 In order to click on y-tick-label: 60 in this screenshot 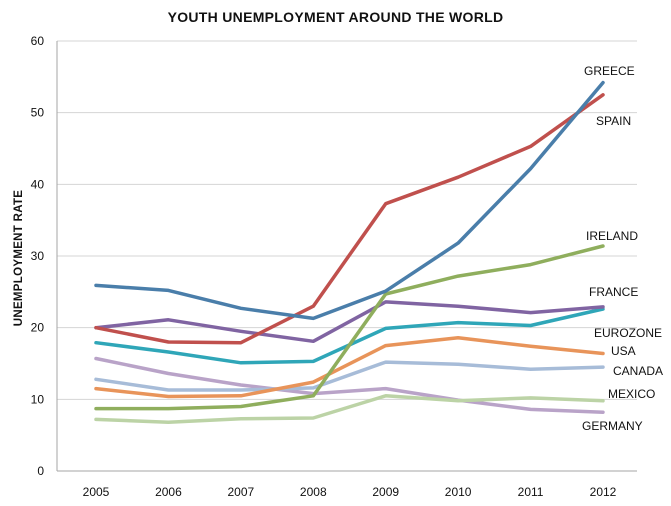, I will do `click(38, 41)`.